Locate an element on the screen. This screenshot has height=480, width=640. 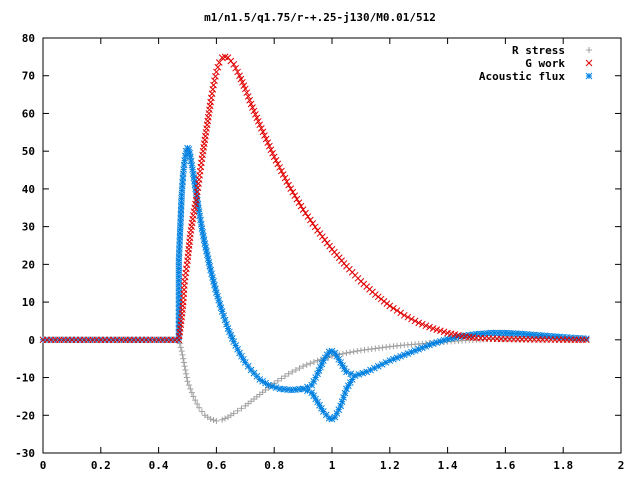
x-tick-label: 1 is located at coordinates (332, 465).